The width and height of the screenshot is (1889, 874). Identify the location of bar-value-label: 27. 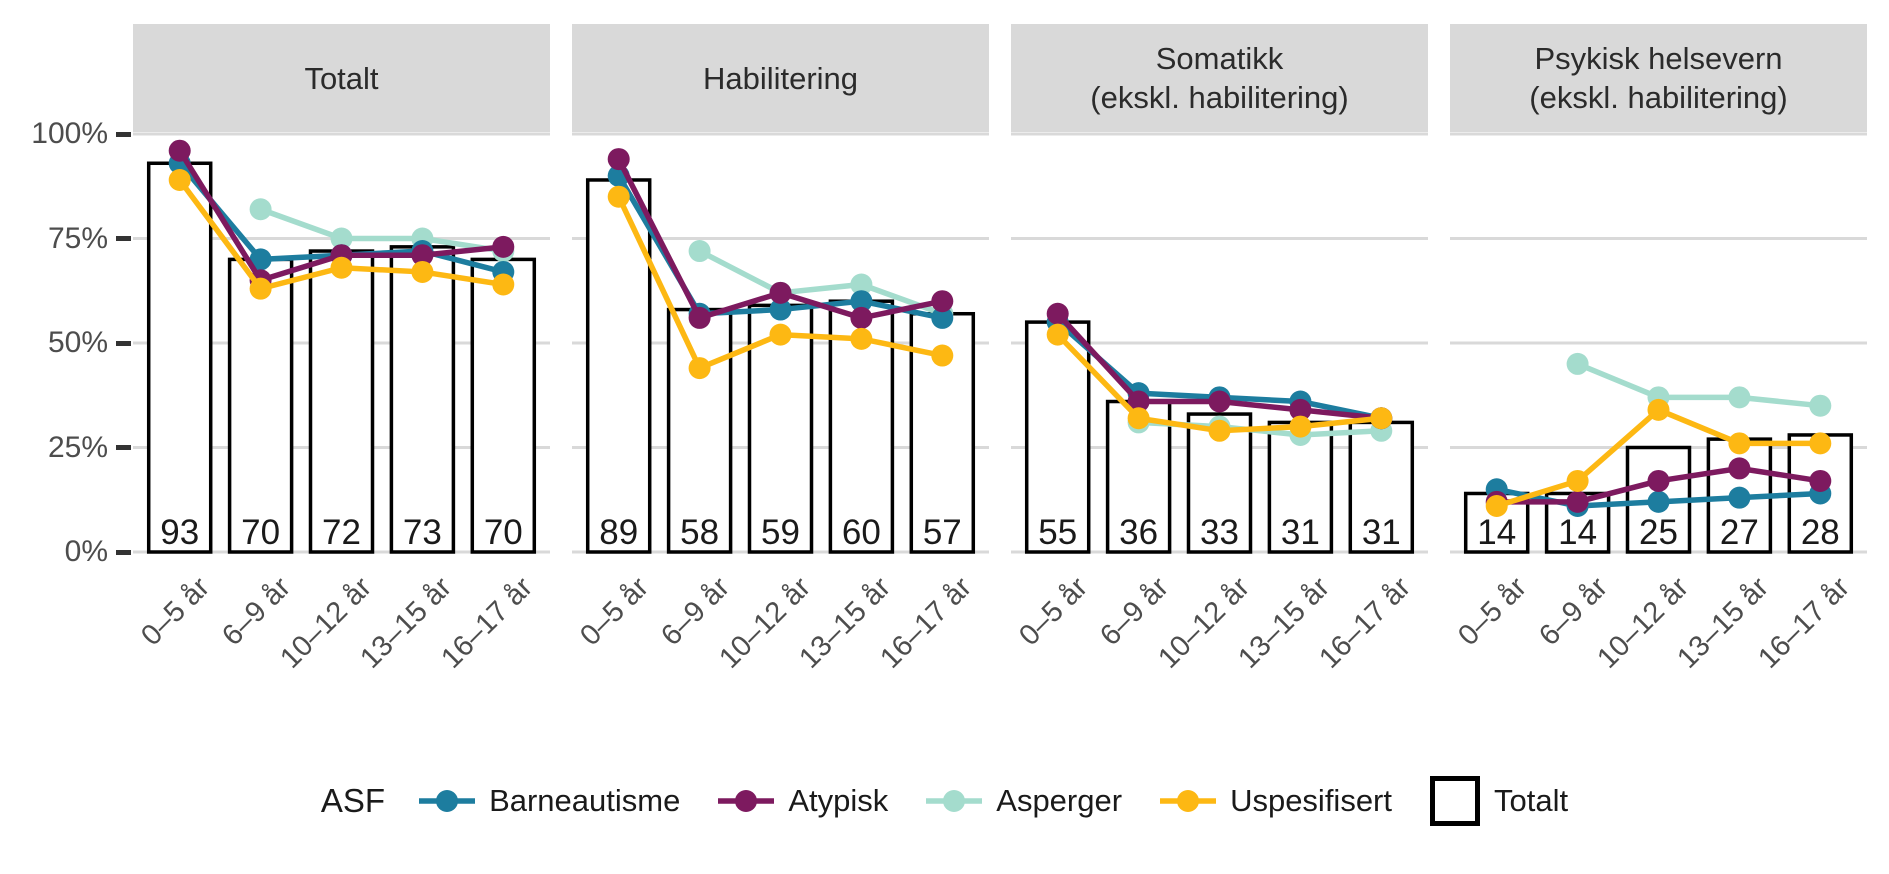
(1739, 532).